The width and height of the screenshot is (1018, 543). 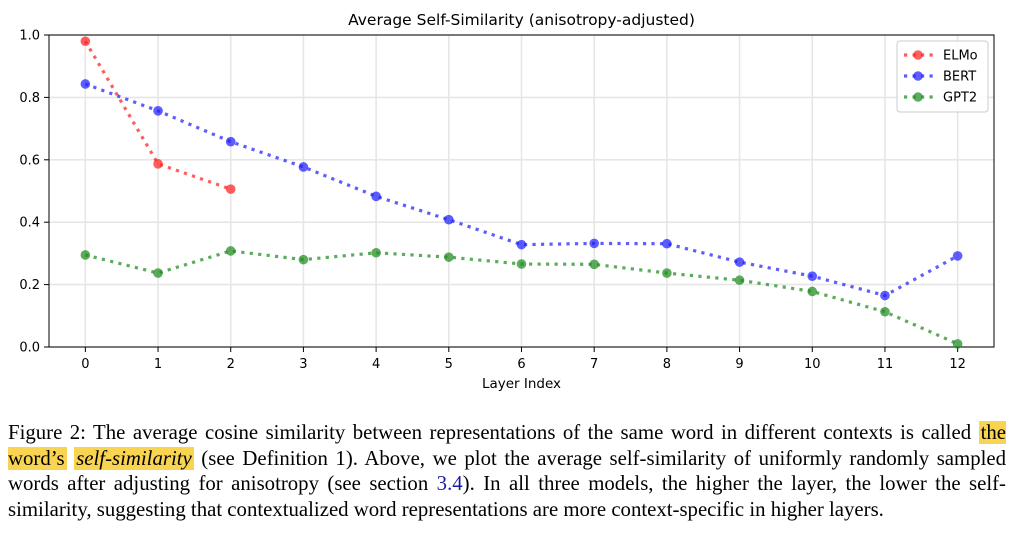 I want to click on x-tick-label: 8, so click(x=667, y=364).